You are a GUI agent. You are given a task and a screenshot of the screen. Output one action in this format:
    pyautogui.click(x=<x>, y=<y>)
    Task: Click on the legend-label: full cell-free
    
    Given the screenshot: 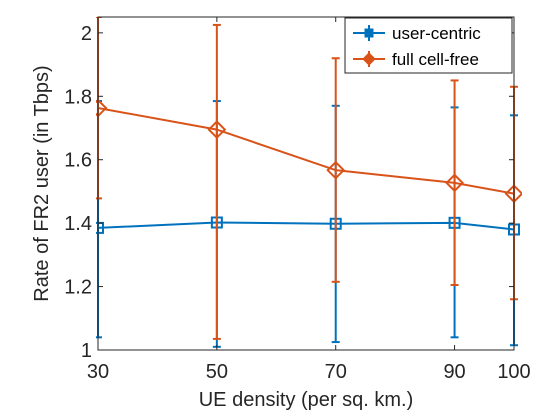 What is the action you would take?
    pyautogui.click(x=435, y=59)
    